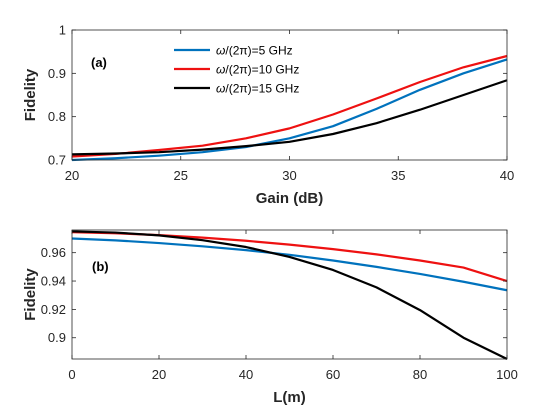 Image resolution: width=560 pixels, height=420 pixels. What do you see at coordinates (254, 51) in the screenshot?
I see `legend-entry-1: ω/(2π)=5 GHz` at bounding box center [254, 51].